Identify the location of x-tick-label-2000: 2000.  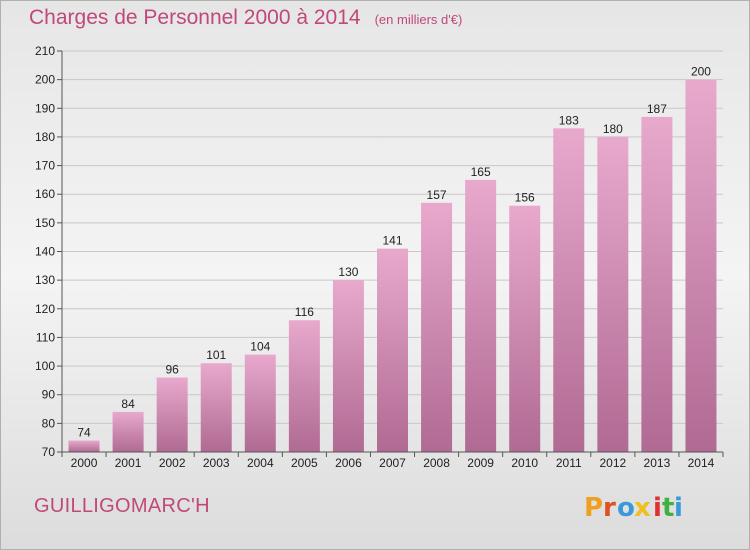
(84, 463).